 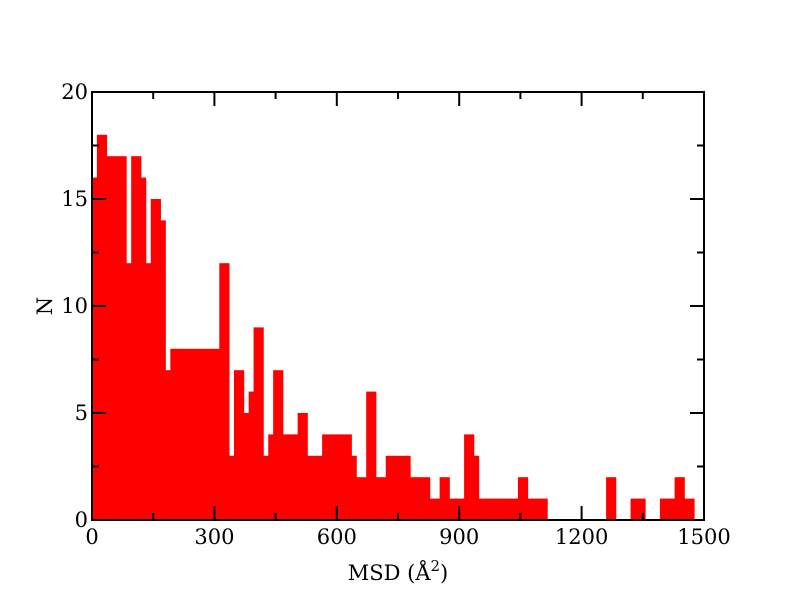 What do you see at coordinates (337, 537) in the screenshot?
I see `x-tick-label: 600` at bounding box center [337, 537].